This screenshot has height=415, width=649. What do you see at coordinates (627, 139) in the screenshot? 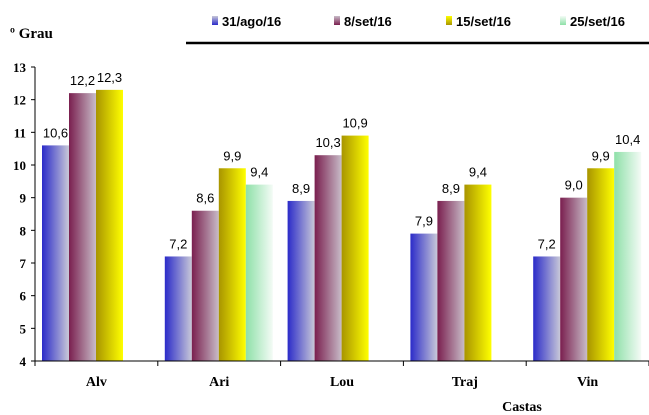
I see `data-label: 10,4` at bounding box center [627, 139].